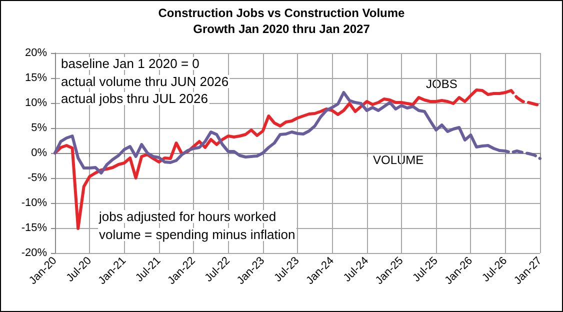 The width and height of the screenshot is (563, 312). Describe the element at coordinates (187, 216) in the screenshot. I see `annotation: jobs adjusted for hours worked` at that location.